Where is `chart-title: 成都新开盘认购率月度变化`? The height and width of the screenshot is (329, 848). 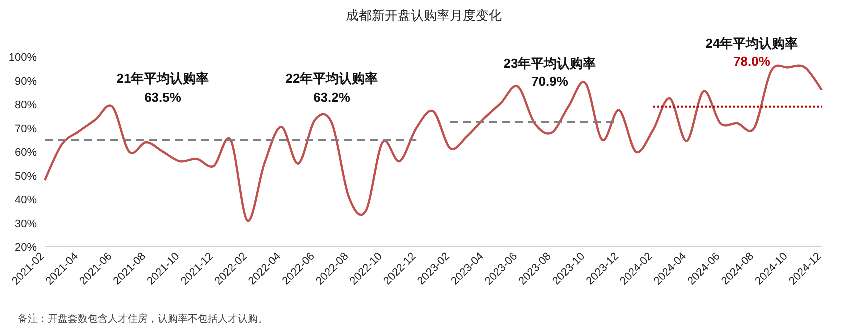
chart-title: 成都新开盘认购率月度变化 is located at coordinates (424, 15).